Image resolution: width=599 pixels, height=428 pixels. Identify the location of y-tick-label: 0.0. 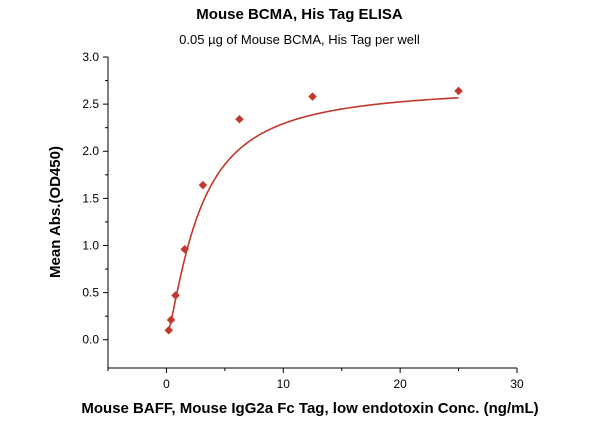
(90, 340).